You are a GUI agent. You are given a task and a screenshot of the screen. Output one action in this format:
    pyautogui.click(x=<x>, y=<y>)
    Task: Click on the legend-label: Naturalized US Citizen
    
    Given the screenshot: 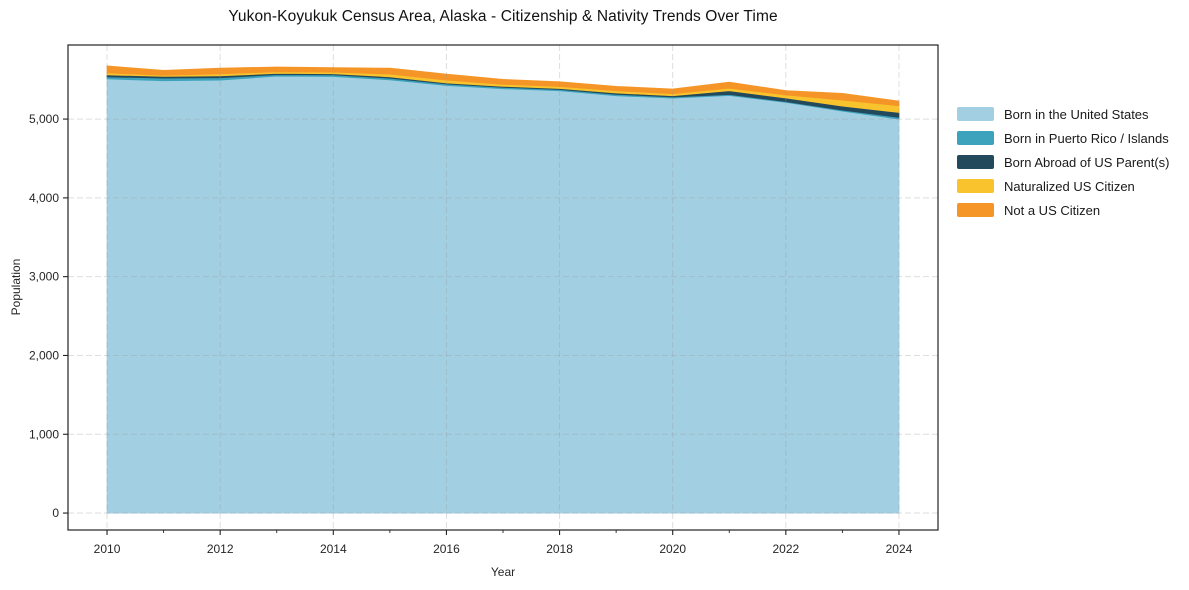 What is the action you would take?
    pyautogui.click(x=1069, y=186)
    